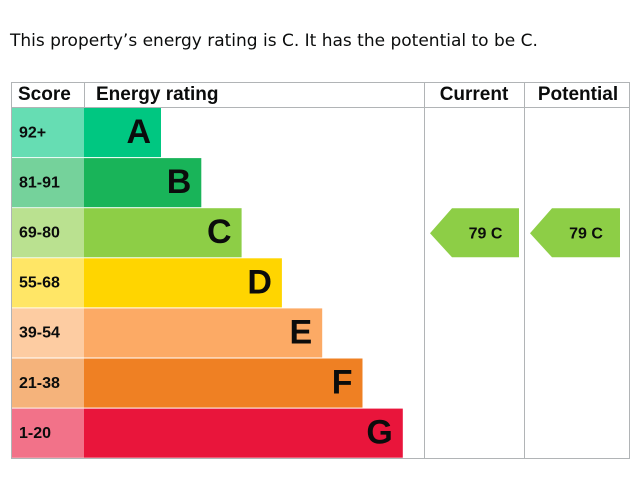  I want to click on rating-letter: C, so click(219, 232).